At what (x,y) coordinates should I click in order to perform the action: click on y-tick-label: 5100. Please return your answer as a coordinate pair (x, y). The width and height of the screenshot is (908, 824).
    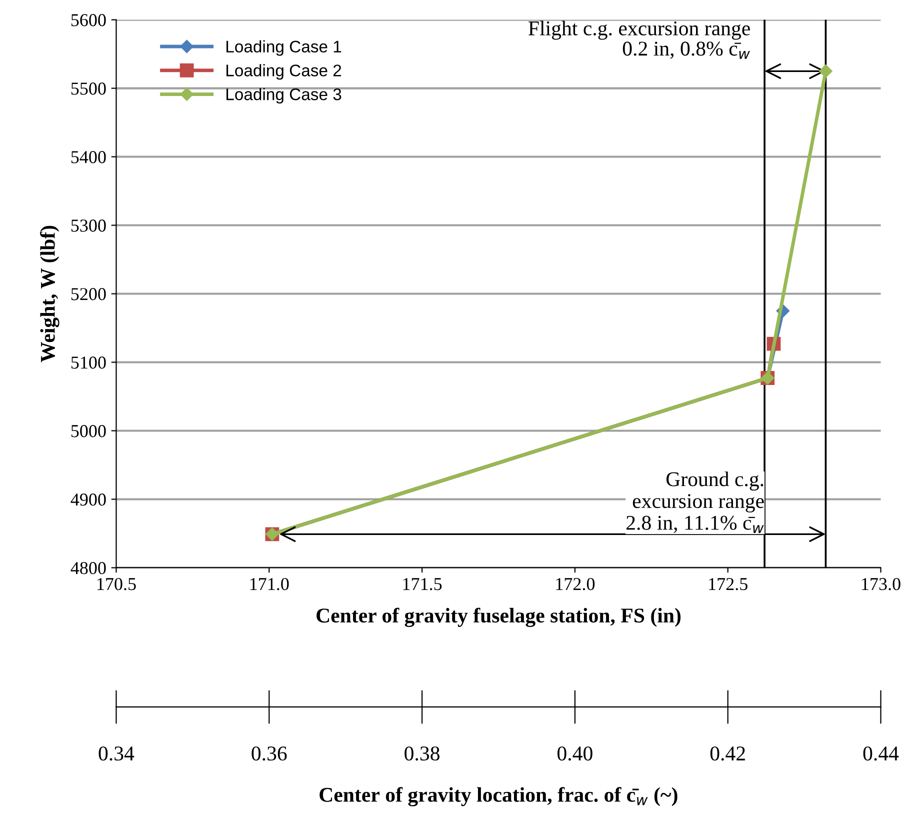
    Looking at the image, I should click on (88, 362).